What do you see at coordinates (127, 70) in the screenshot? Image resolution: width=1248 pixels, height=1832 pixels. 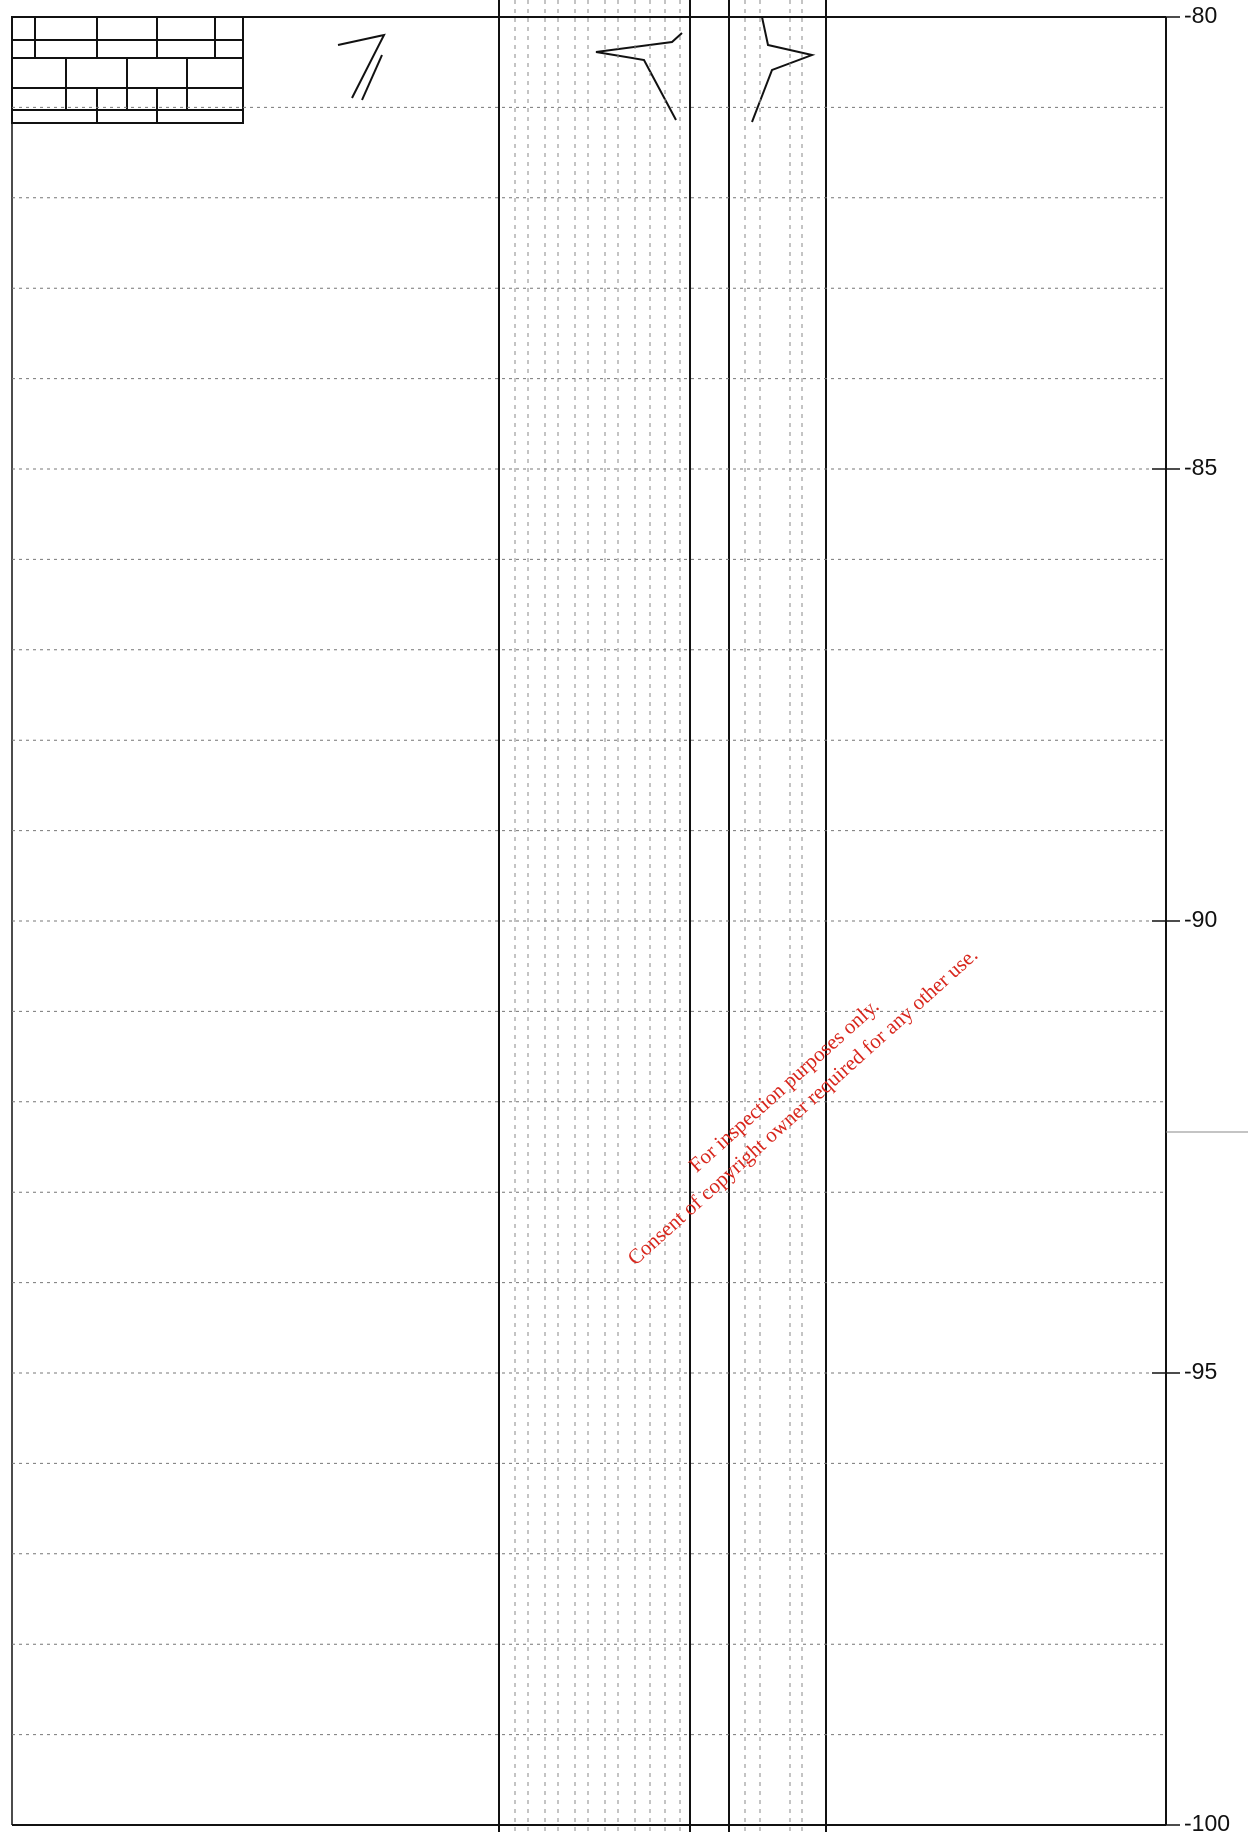 I see `brick-symbol` at bounding box center [127, 70].